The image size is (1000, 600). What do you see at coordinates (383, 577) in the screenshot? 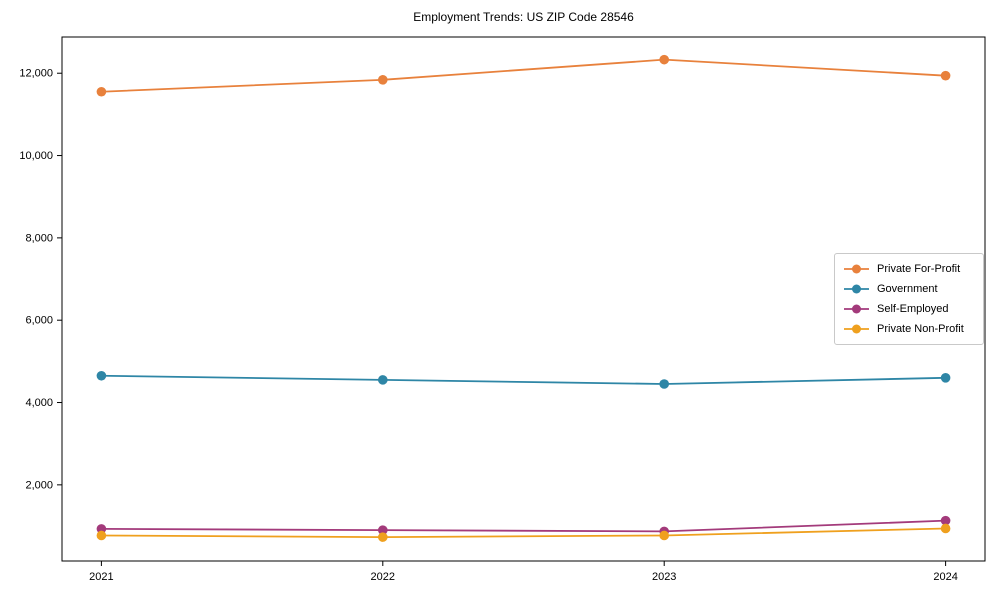
I see `x-tick-label: 2022` at bounding box center [383, 577].